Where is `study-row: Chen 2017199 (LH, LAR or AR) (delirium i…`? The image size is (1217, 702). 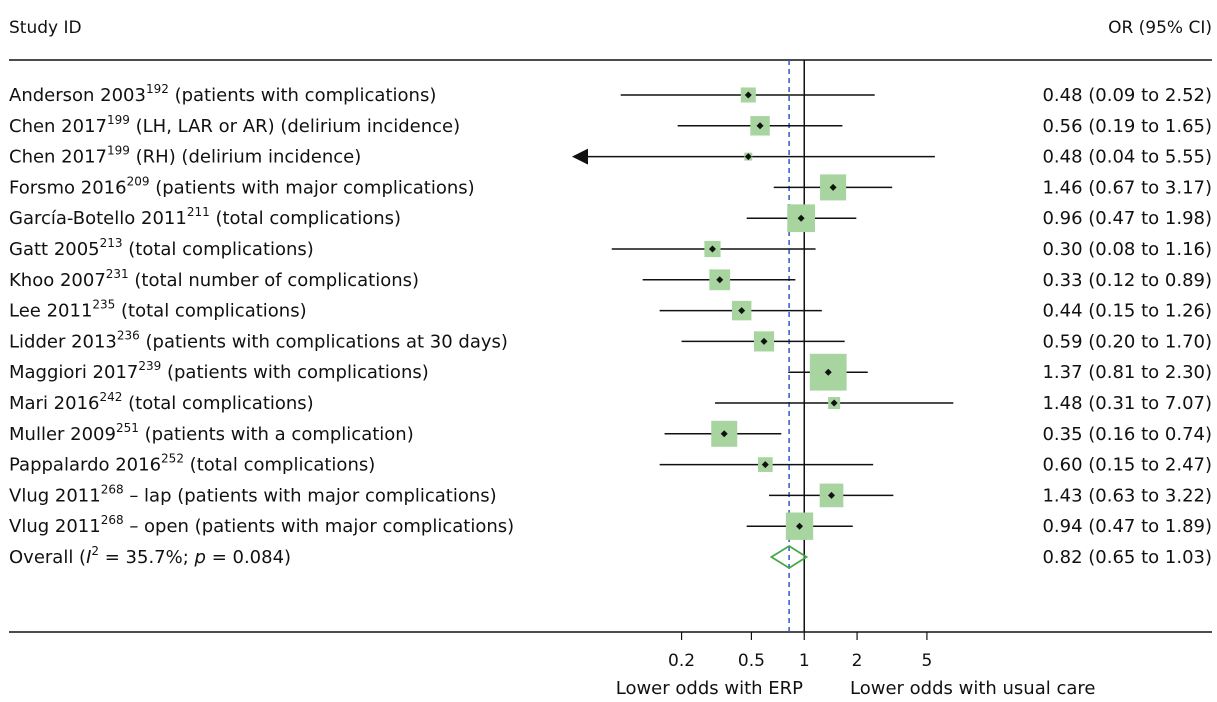 study-row: Chen 2017199 (LH, LAR or AR) (delirium i… is located at coordinates (610, 125).